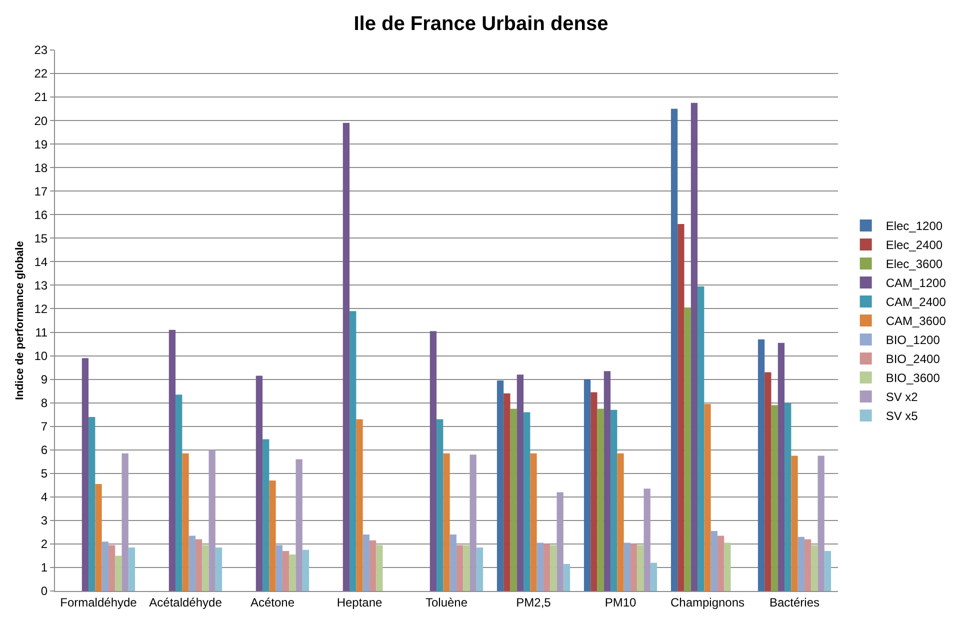 The width and height of the screenshot is (962, 633). I want to click on x-tick-label: Acétone, so click(272, 602).